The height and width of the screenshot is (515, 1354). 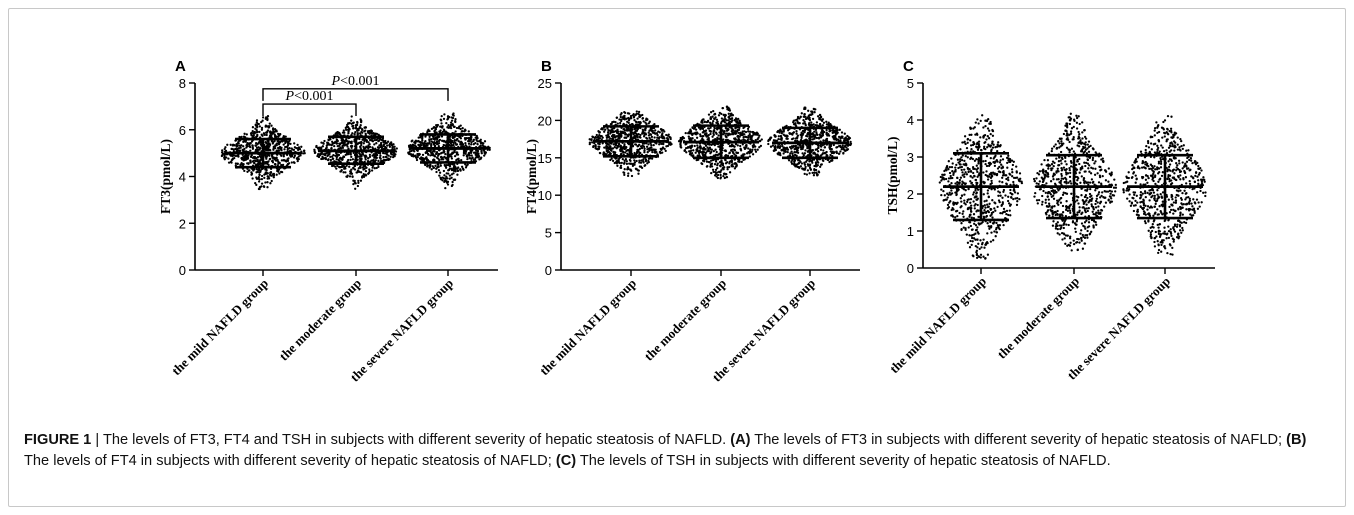 I want to click on x-category-label: the moderate group, so click(x=1038, y=318).